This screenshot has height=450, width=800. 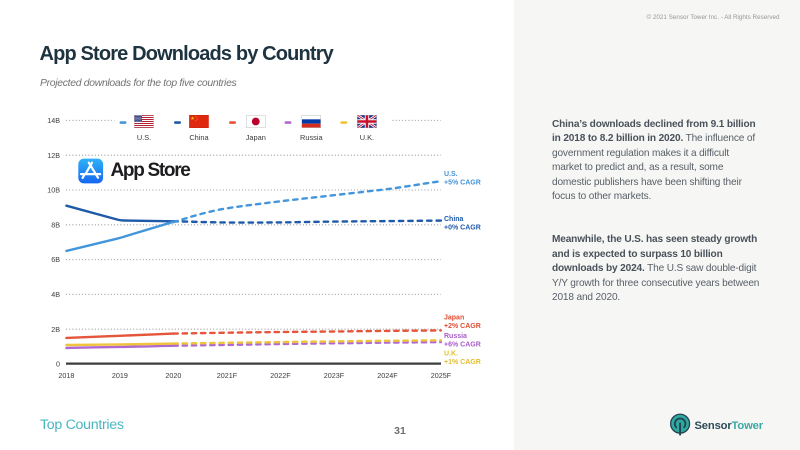 I want to click on svg-text: 8B, so click(x=55, y=224).